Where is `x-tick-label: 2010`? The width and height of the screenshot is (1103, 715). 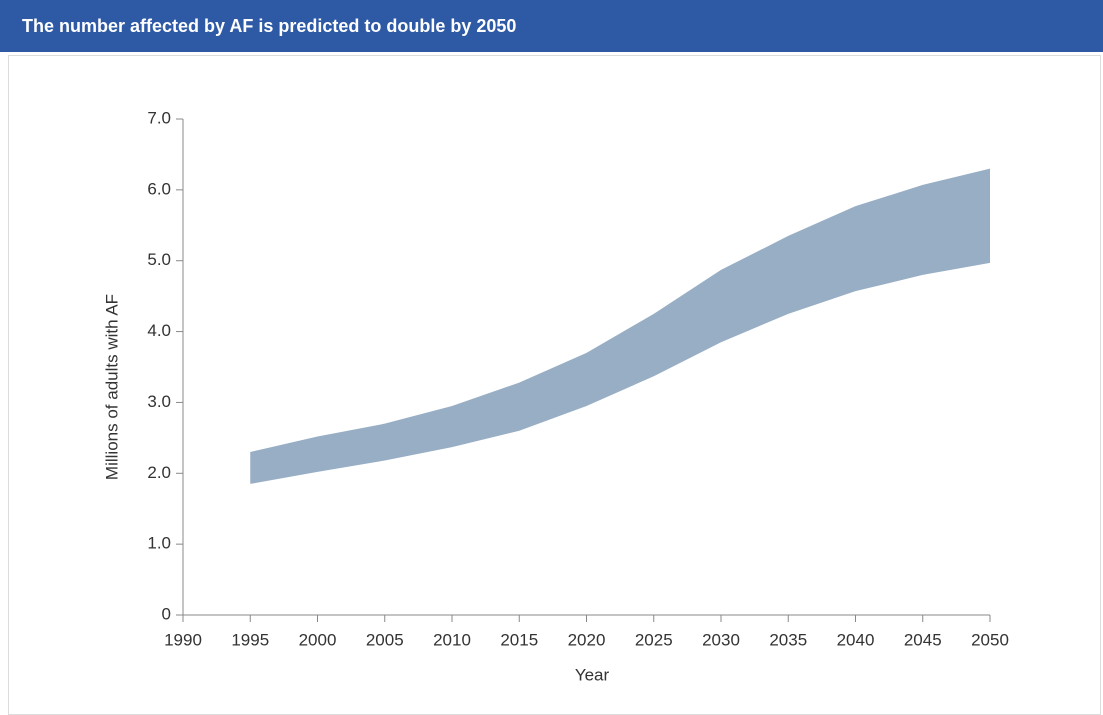 x-tick-label: 2010 is located at coordinates (452, 639).